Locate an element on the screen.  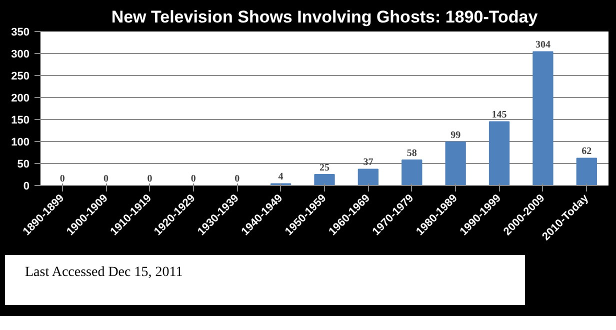
data-label: 304 is located at coordinates (542, 45).